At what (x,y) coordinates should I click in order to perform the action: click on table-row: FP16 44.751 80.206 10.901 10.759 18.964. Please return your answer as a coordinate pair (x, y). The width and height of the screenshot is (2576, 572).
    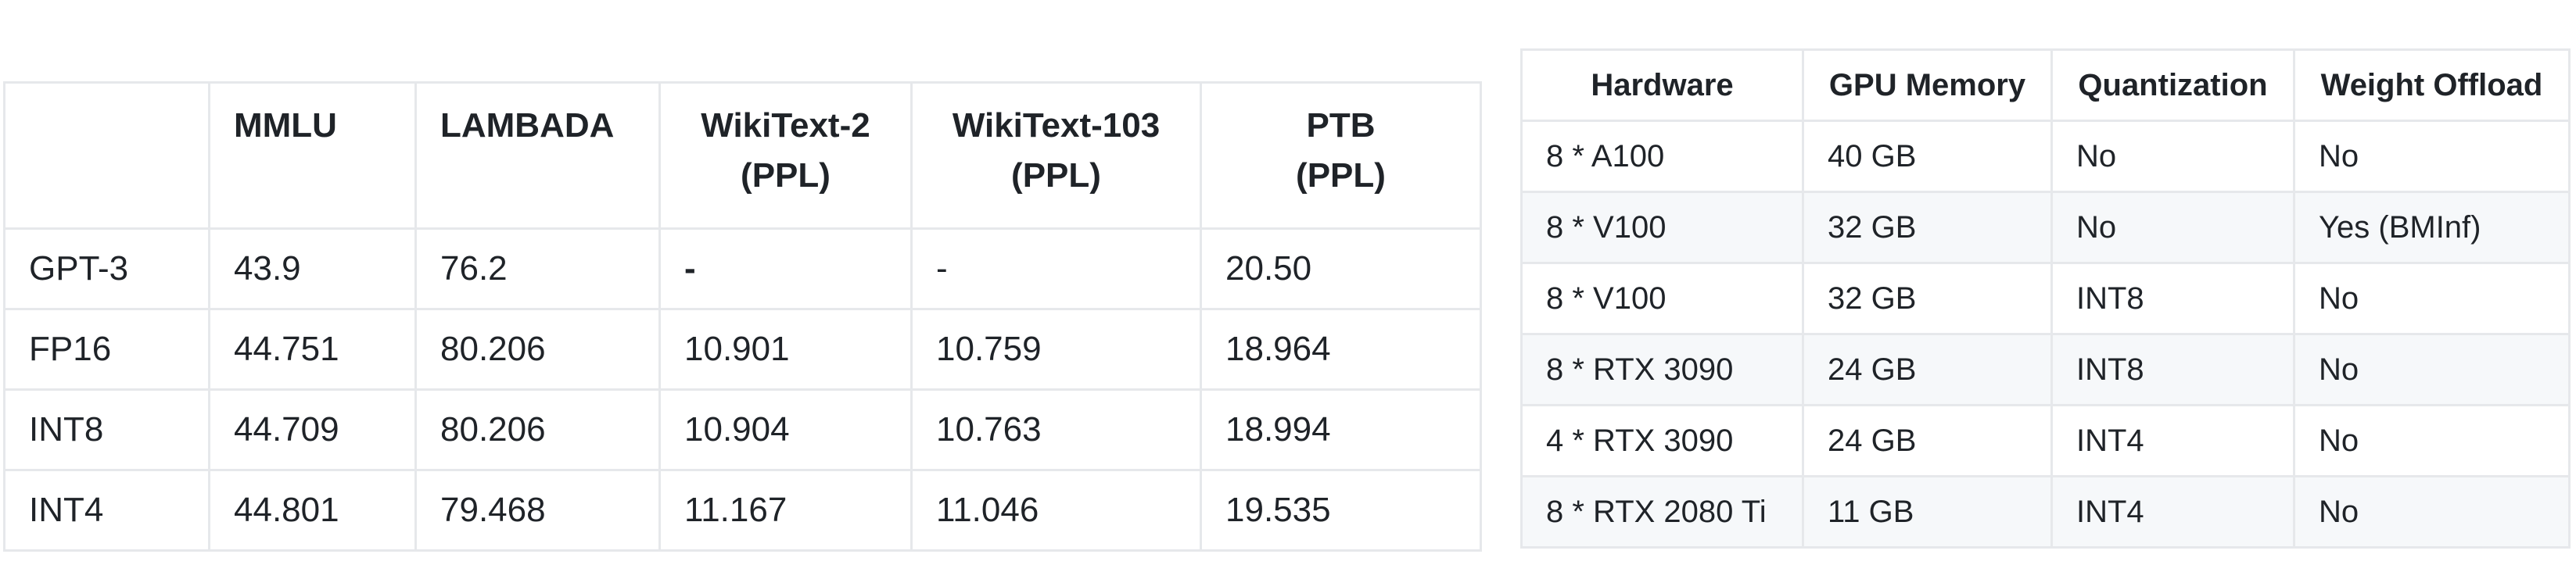
    Looking at the image, I should click on (742, 350).